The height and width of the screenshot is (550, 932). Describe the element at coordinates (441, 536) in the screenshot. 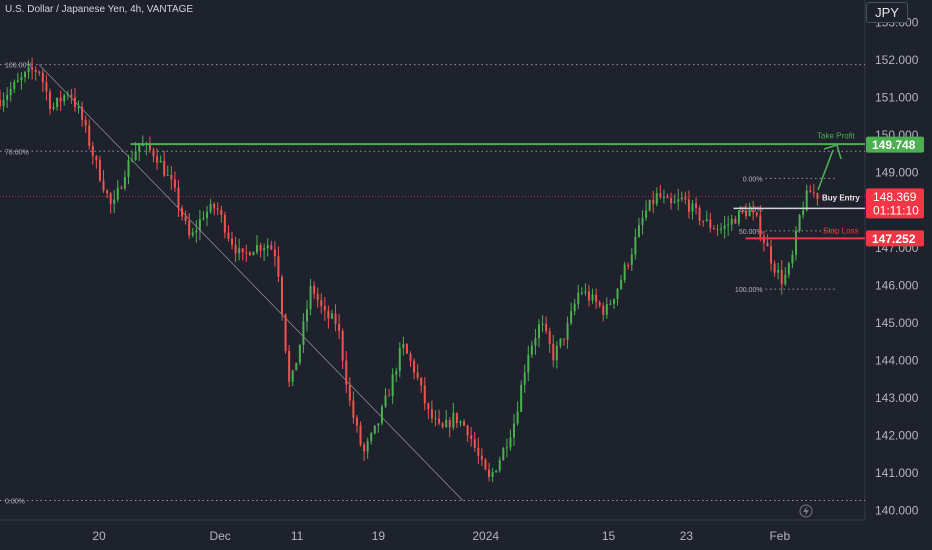

I see `time-axis: 20 Dec 11 19 2024 15 23 Feb` at that location.